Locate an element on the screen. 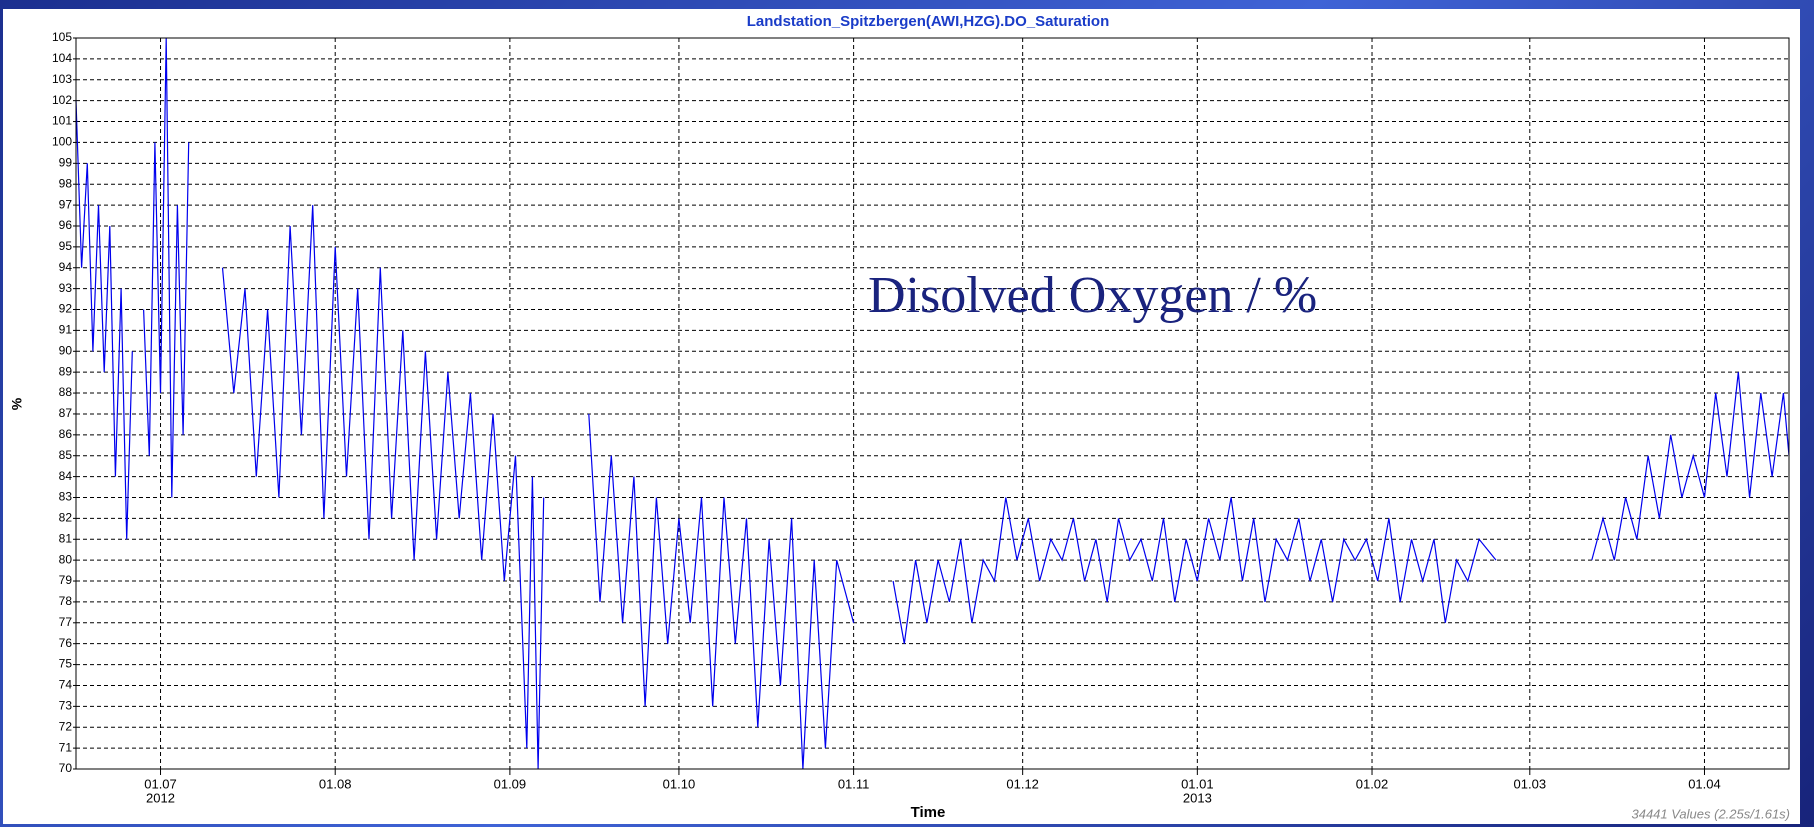  y-tick-label: 93 is located at coordinates (66, 288).